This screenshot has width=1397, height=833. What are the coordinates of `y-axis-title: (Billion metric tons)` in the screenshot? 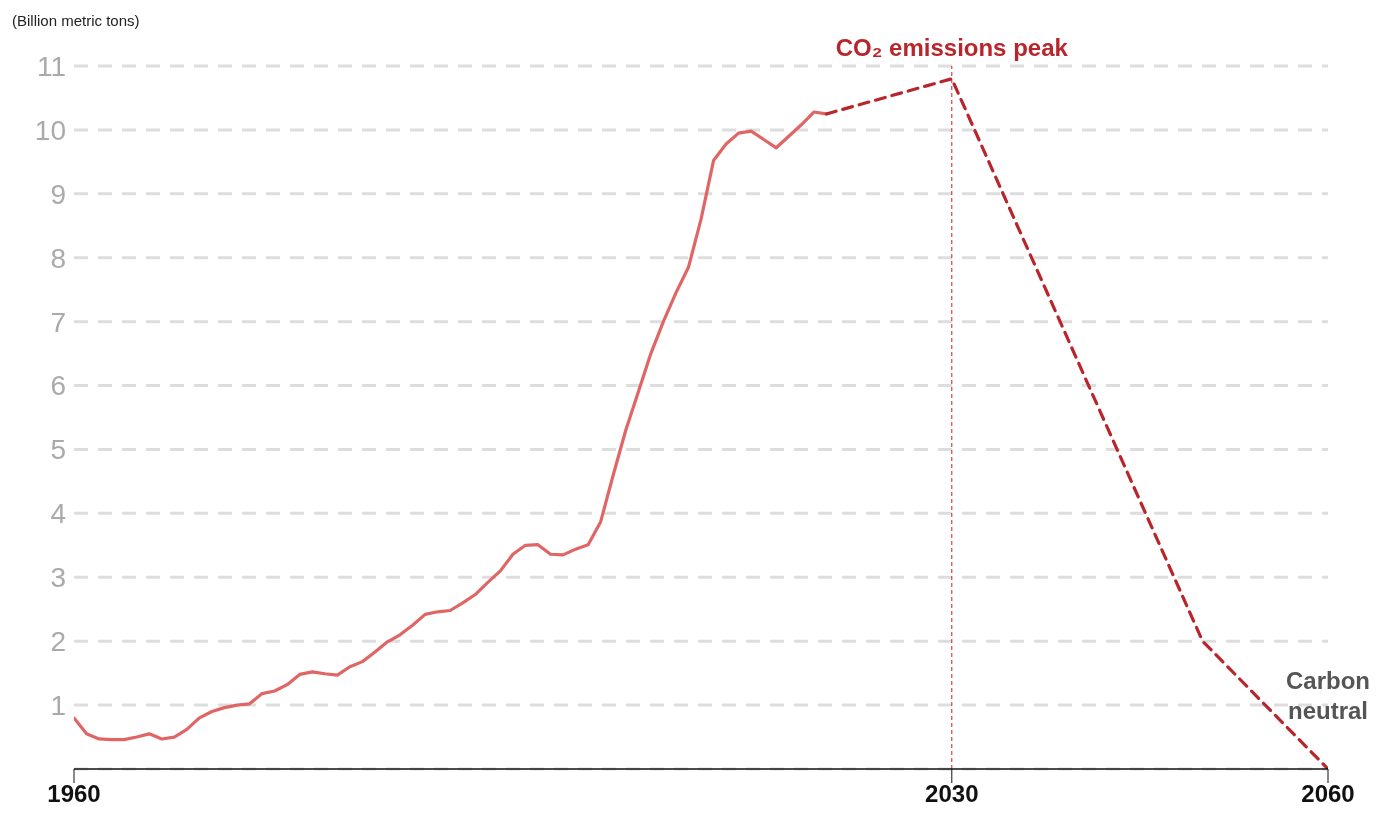 It's located at (76, 20).